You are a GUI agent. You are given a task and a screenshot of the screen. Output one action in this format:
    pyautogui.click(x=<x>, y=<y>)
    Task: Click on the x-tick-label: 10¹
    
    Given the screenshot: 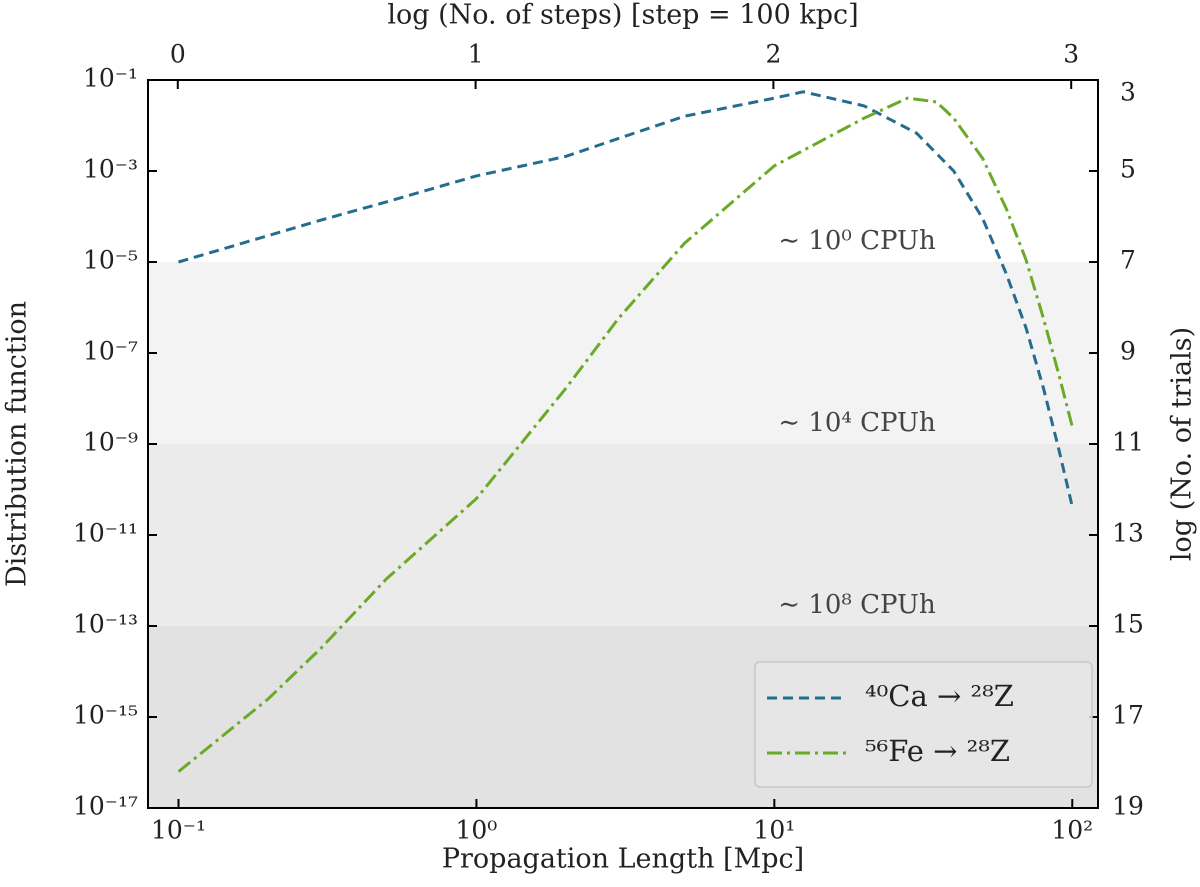 What is the action you would take?
    pyautogui.click(x=774, y=830)
    